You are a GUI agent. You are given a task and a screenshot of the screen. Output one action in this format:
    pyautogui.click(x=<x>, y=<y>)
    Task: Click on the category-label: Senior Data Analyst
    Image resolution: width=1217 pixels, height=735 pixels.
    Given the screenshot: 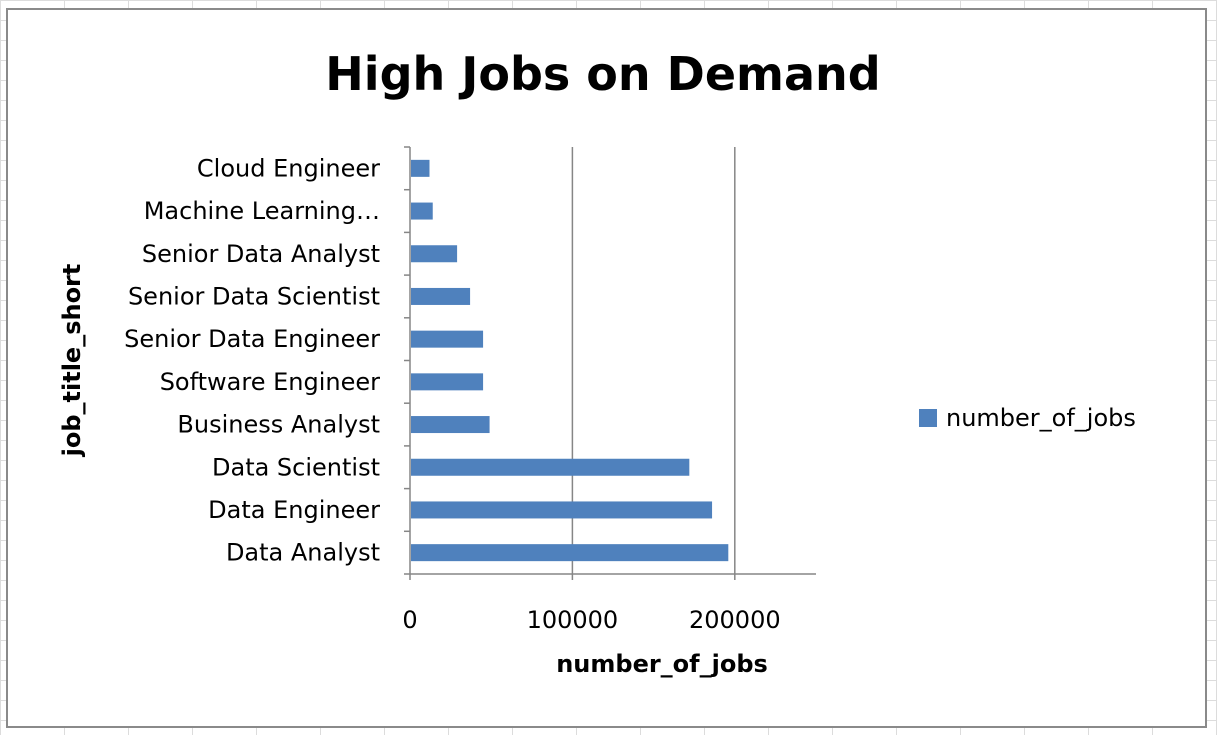 What is the action you would take?
    pyautogui.click(x=261, y=254)
    